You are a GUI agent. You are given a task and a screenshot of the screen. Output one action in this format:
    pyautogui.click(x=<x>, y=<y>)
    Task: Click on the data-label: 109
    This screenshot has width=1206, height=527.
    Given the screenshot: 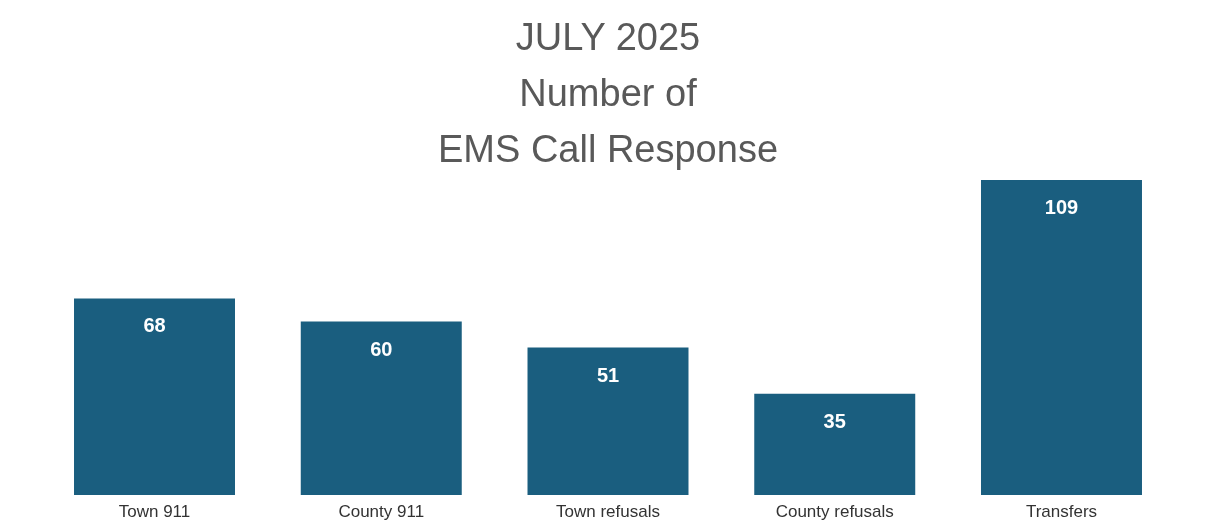 What is the action you would take?
    pyautogui.click(x=1061, y=207)
    